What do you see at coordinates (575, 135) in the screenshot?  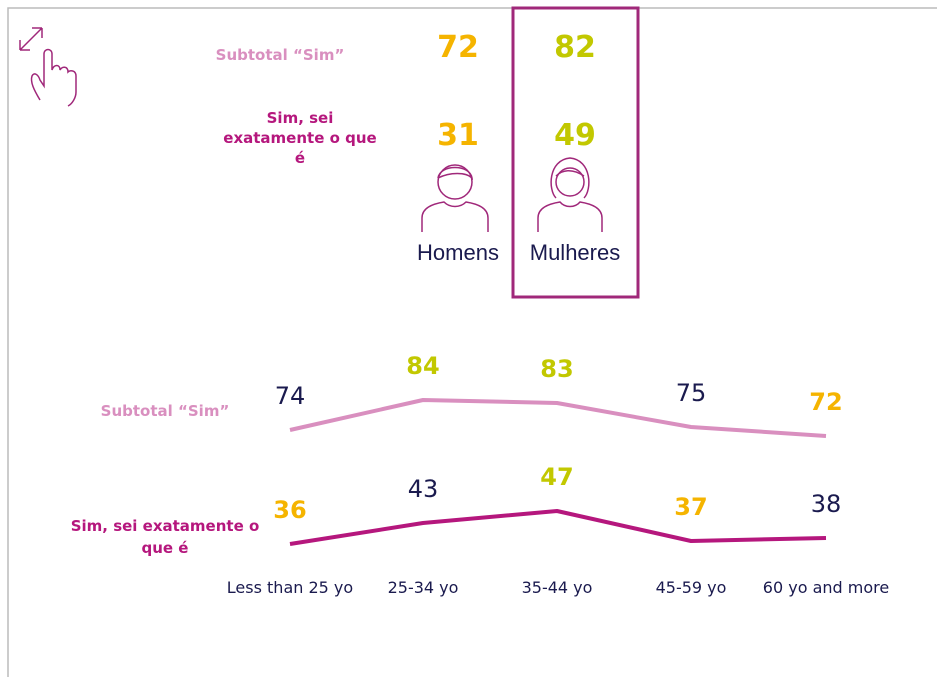 I see `group-value: 49` at bounding box center [575, 135].